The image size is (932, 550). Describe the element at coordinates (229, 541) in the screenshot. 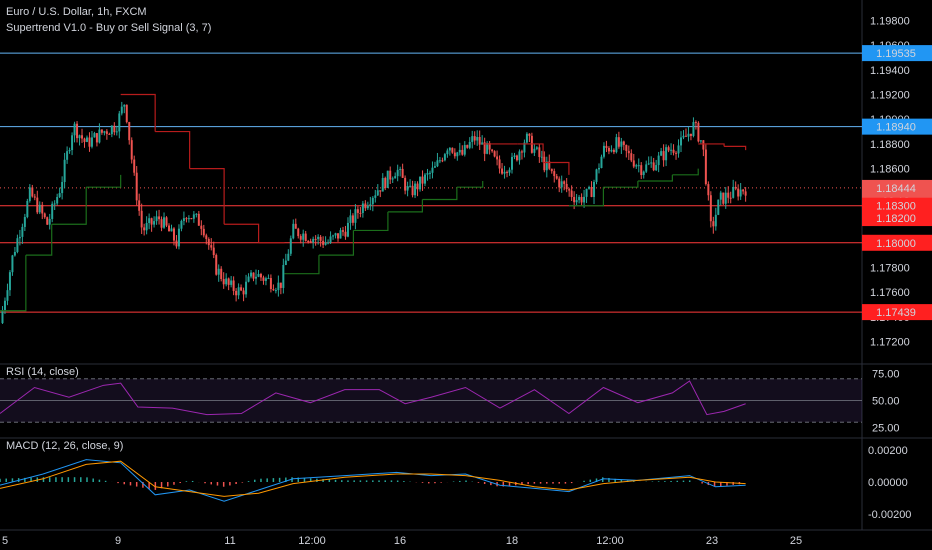

I see `time-tick: 11` at that location.